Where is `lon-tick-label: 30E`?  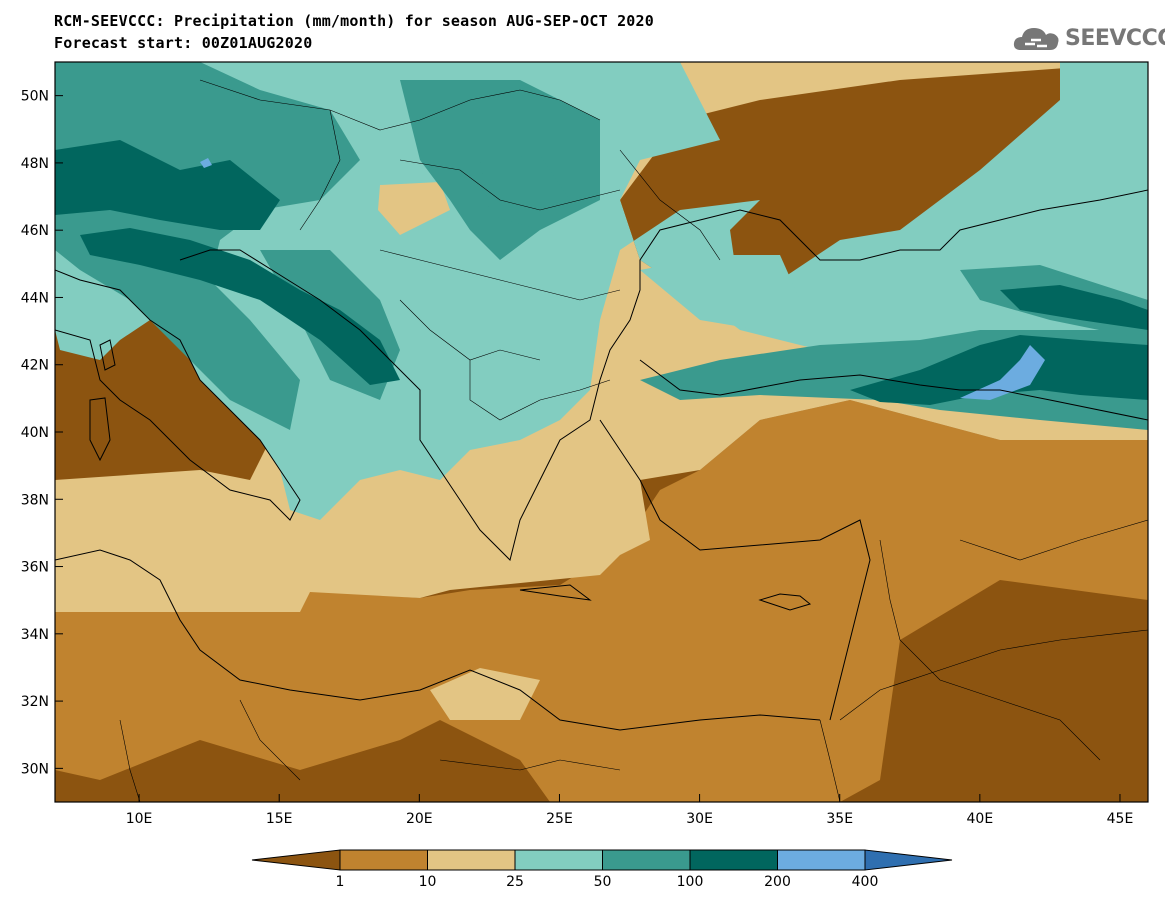
lon-tick-label: 30E is located at coordinates (699, 819).